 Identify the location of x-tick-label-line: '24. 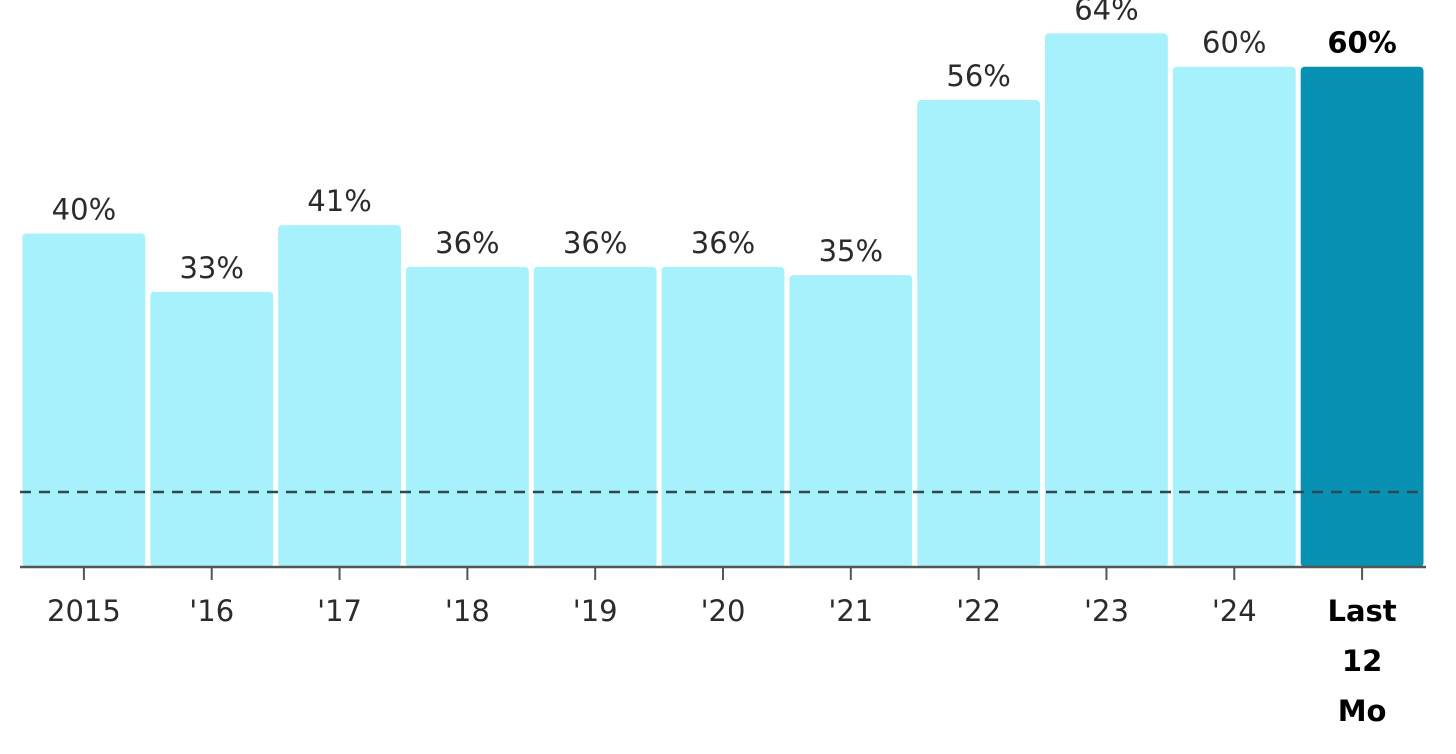
(1234, 611).